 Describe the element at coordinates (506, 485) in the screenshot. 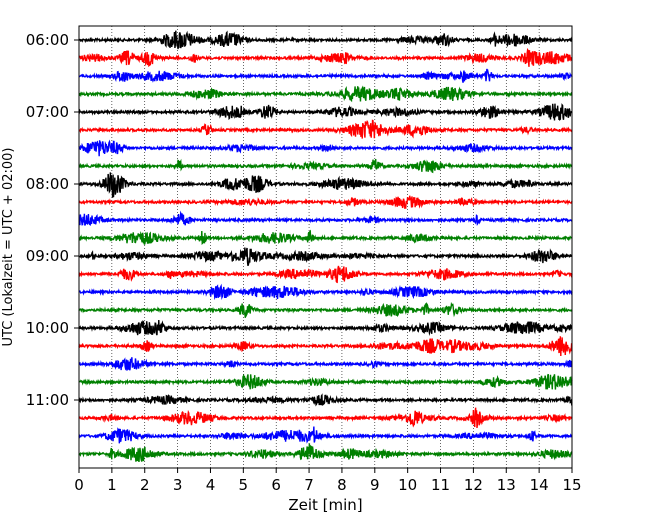

I see `x-tick-label: 13` at that location.